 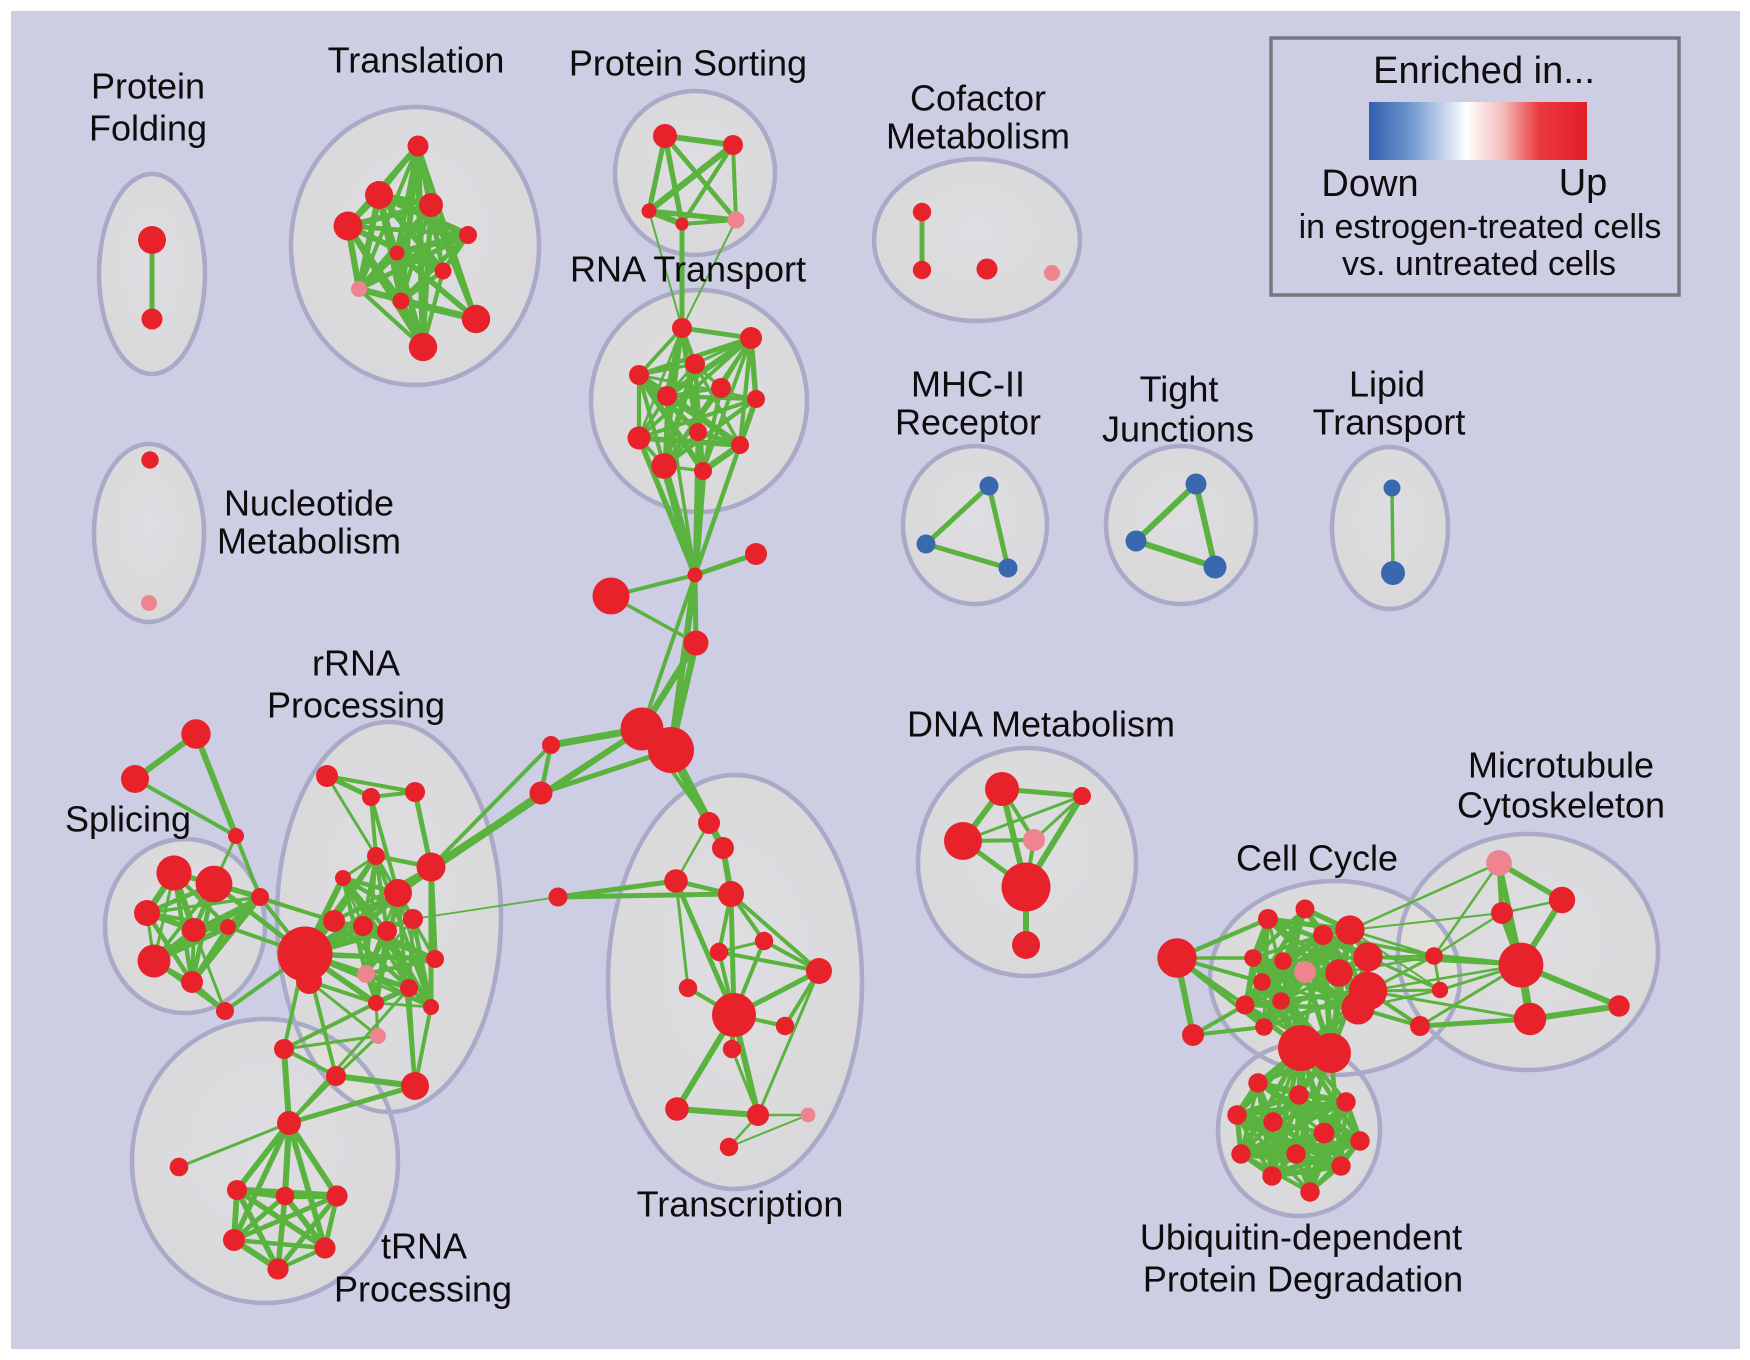 I want to click on svg-text: Protein Degradation, so click(x=1303, y=1279).